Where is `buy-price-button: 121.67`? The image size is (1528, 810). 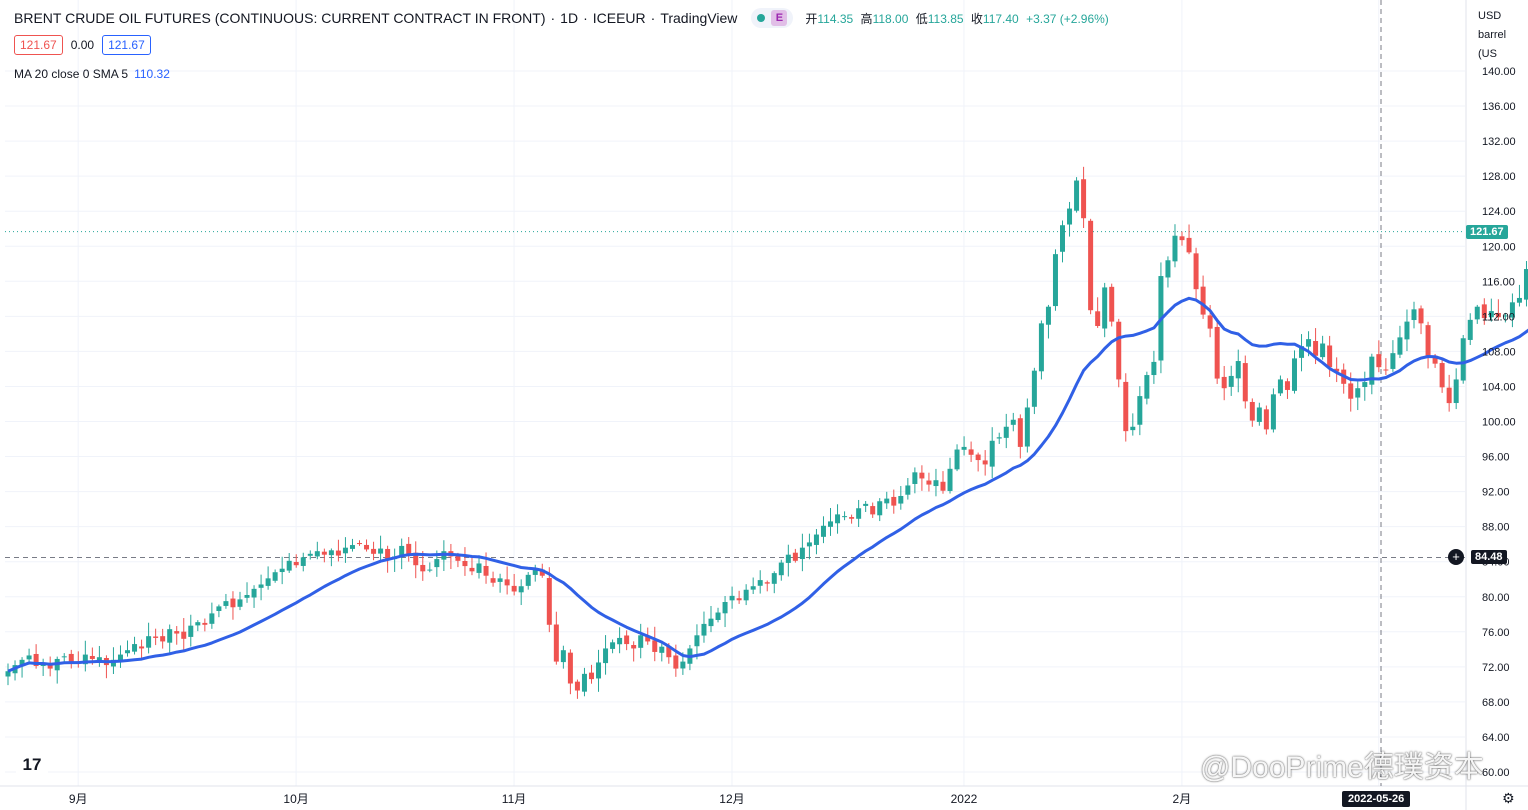 buy-price-button: 121.67 is located at coordinates (126, 45).